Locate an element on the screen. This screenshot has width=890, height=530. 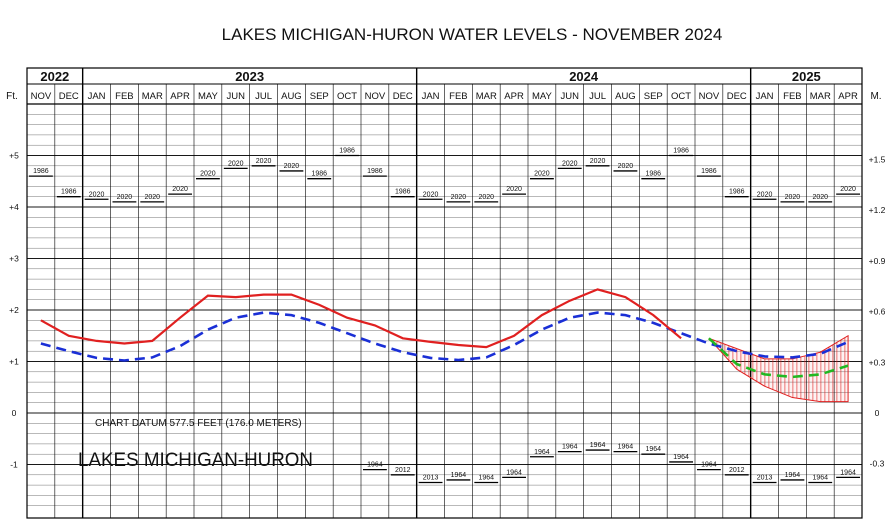
m-tick-label: +0.9 is located at coordinates (877, 261).